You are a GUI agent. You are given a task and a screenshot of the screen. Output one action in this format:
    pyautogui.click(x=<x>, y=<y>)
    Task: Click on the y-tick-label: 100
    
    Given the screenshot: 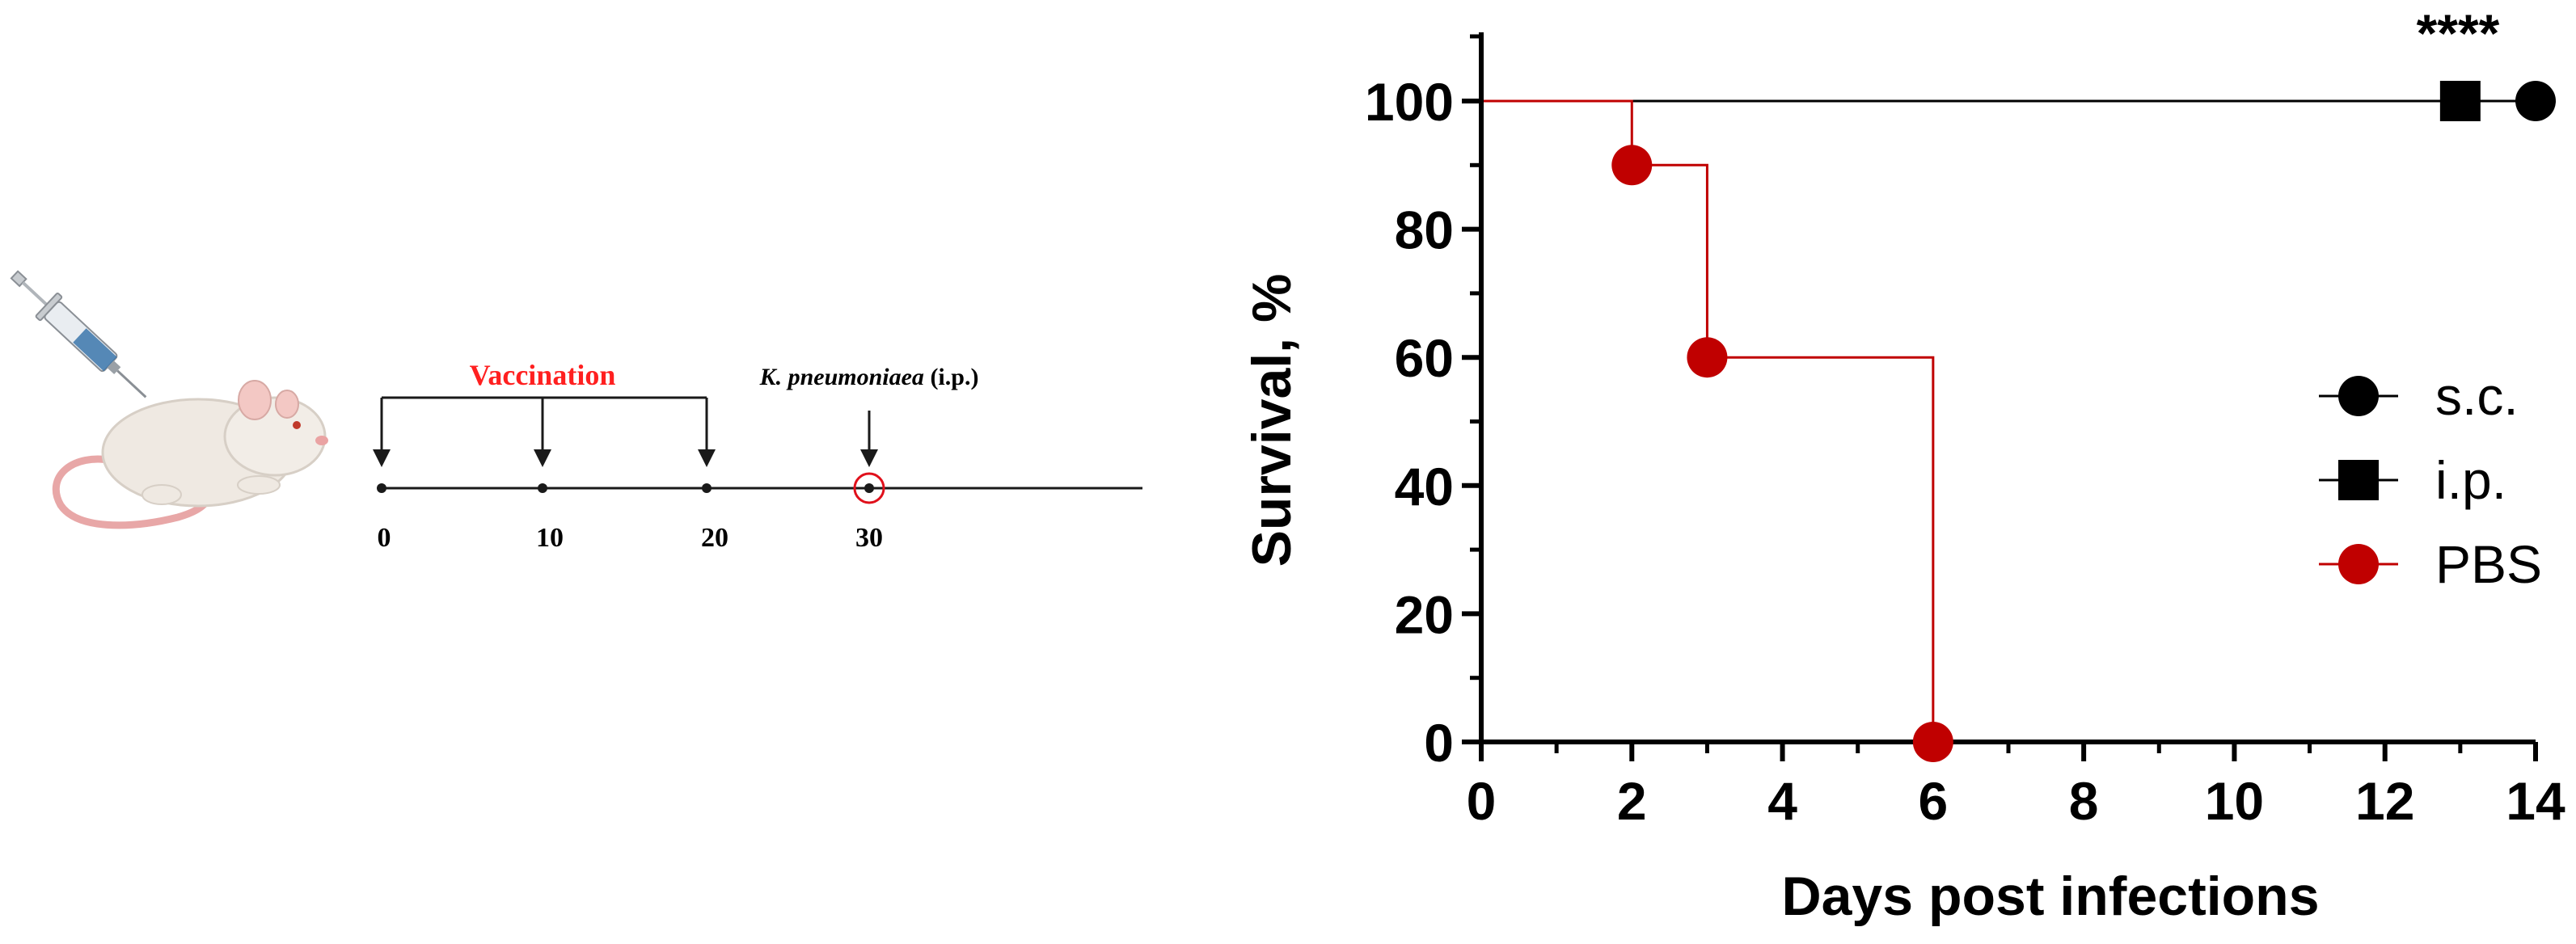 What is the action you would take?
    pyautogui.click(x=1409, y=102)
    